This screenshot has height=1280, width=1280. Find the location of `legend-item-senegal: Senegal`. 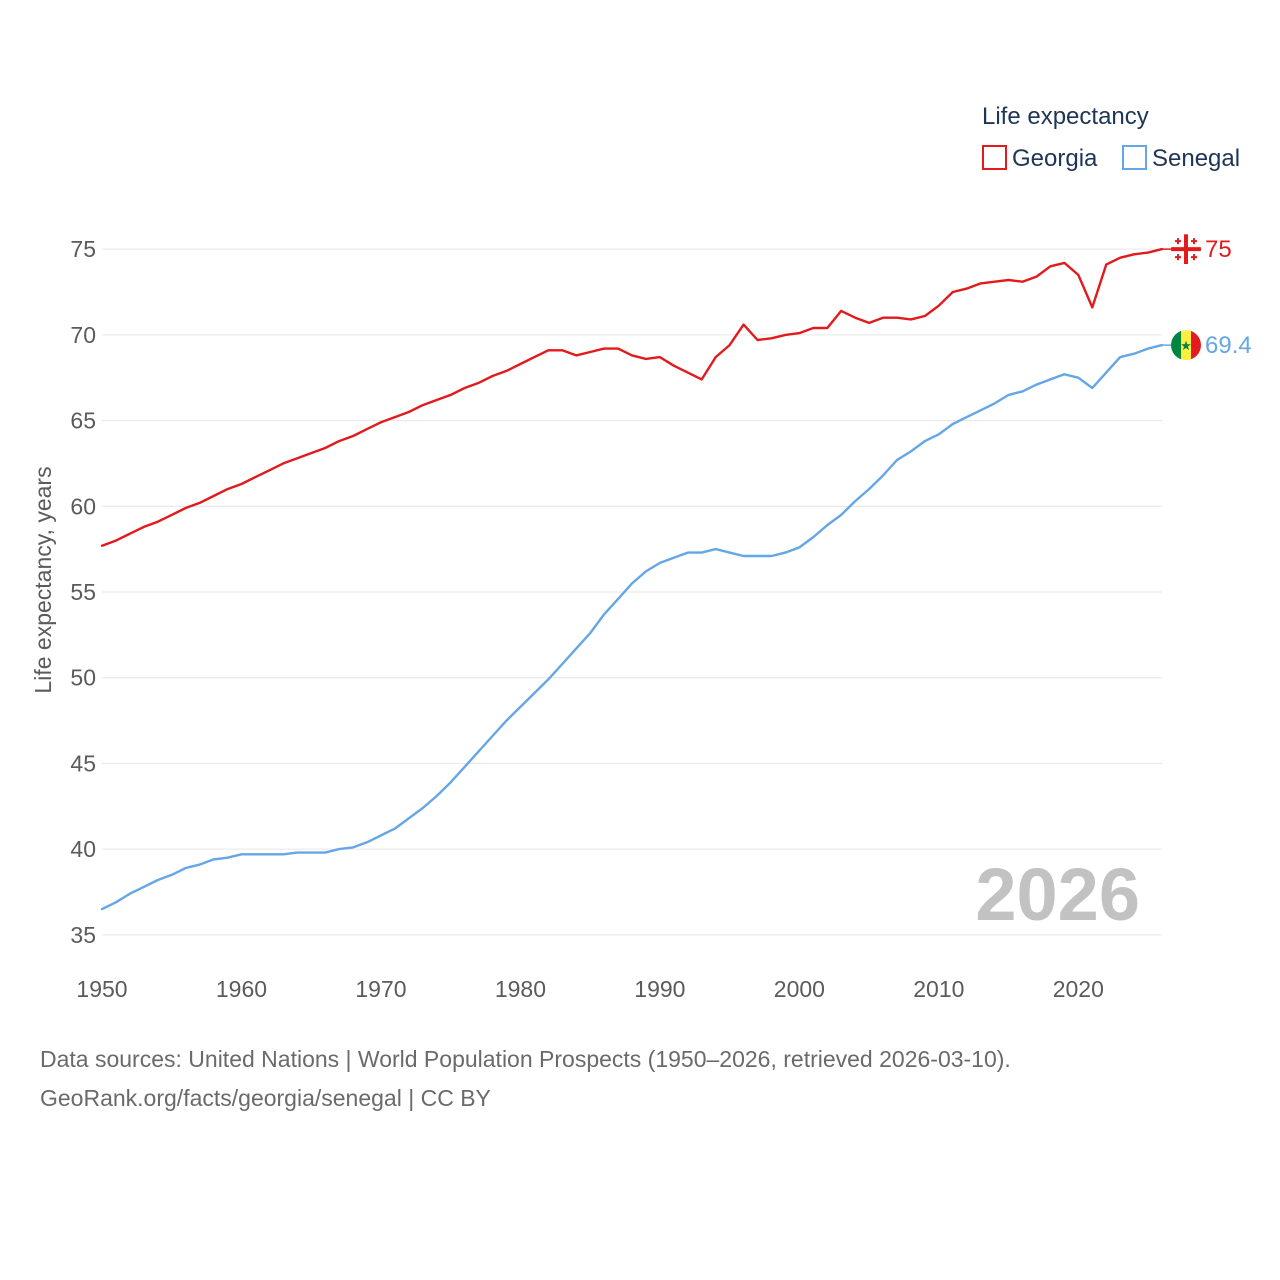

legend-item-senegal: Senegal is located at coordinates (1181, 158).